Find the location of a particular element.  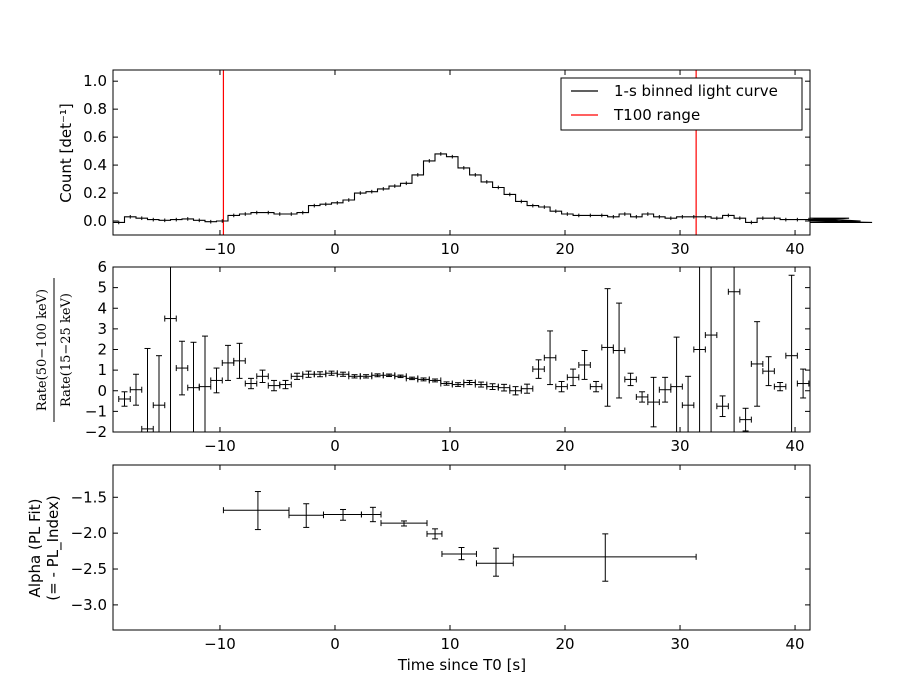

y-tick-label: 0.8 is located at coordinates (95, 109).